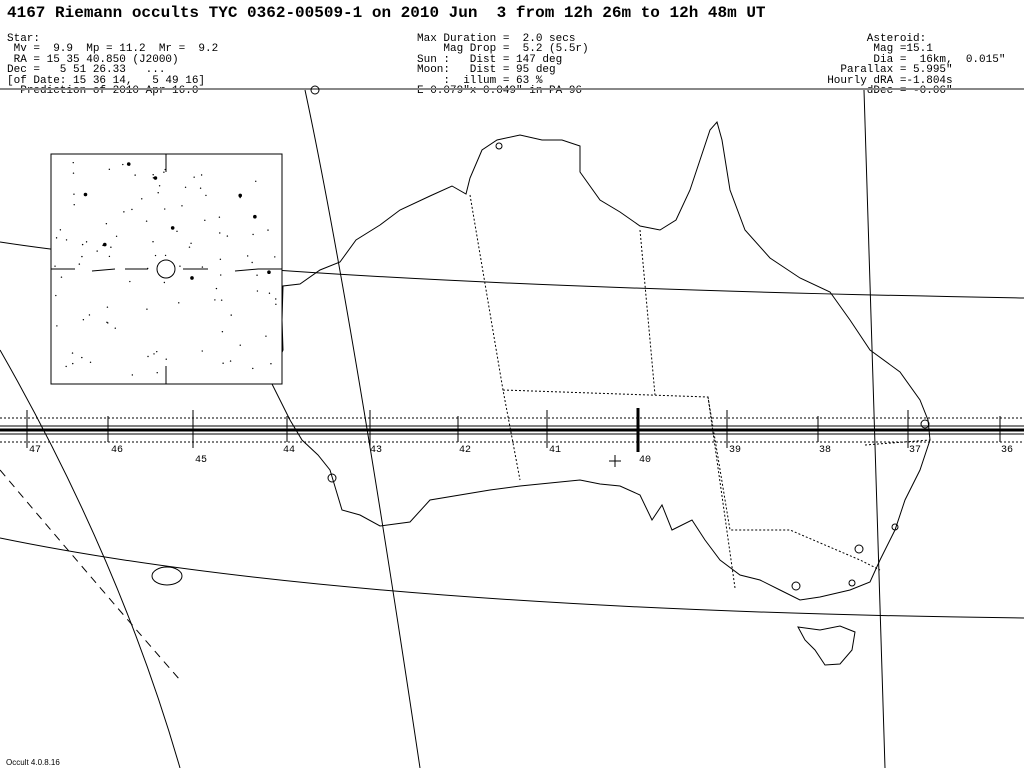  Describe the element at coordinates (615, 461) in the screenshot. I see `target-cross` at that location.